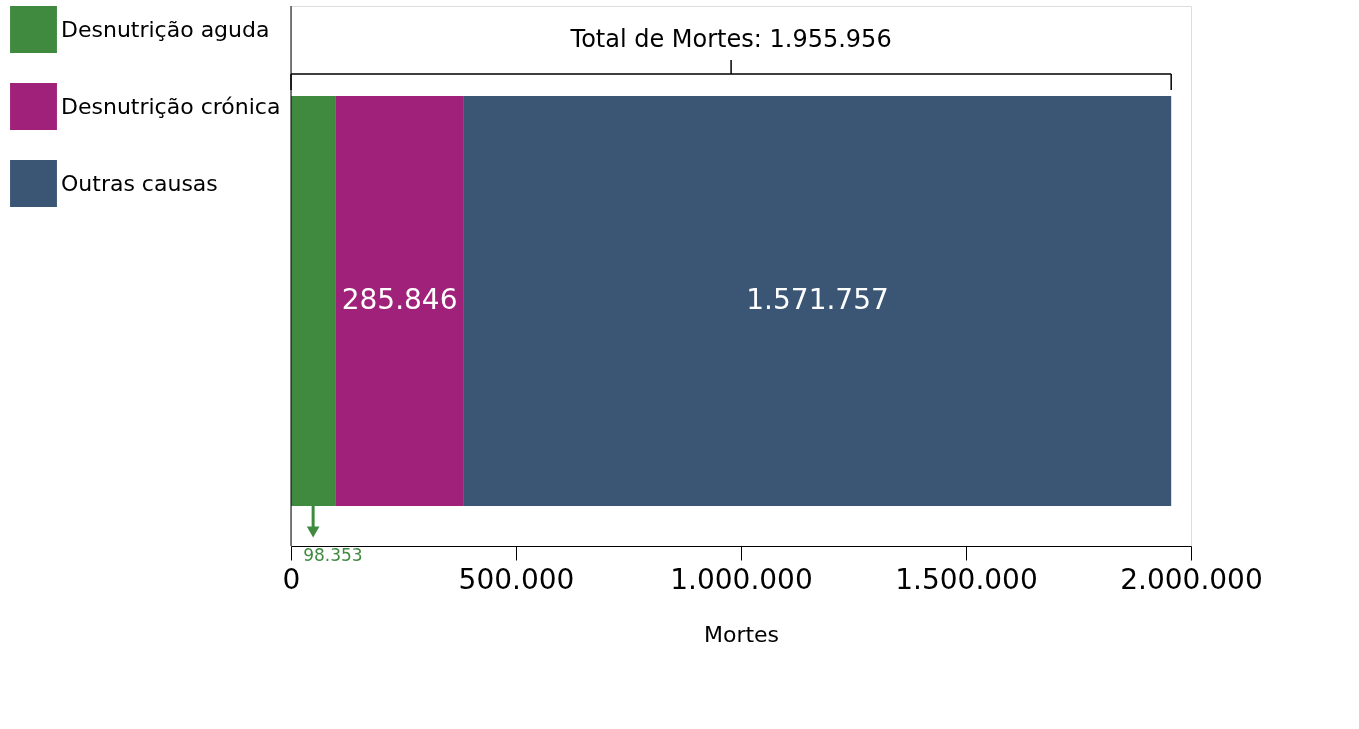  Describe the element at coordinates (741, 634) in the screenshot. I see `x-axis-title: Mortes` at that location.